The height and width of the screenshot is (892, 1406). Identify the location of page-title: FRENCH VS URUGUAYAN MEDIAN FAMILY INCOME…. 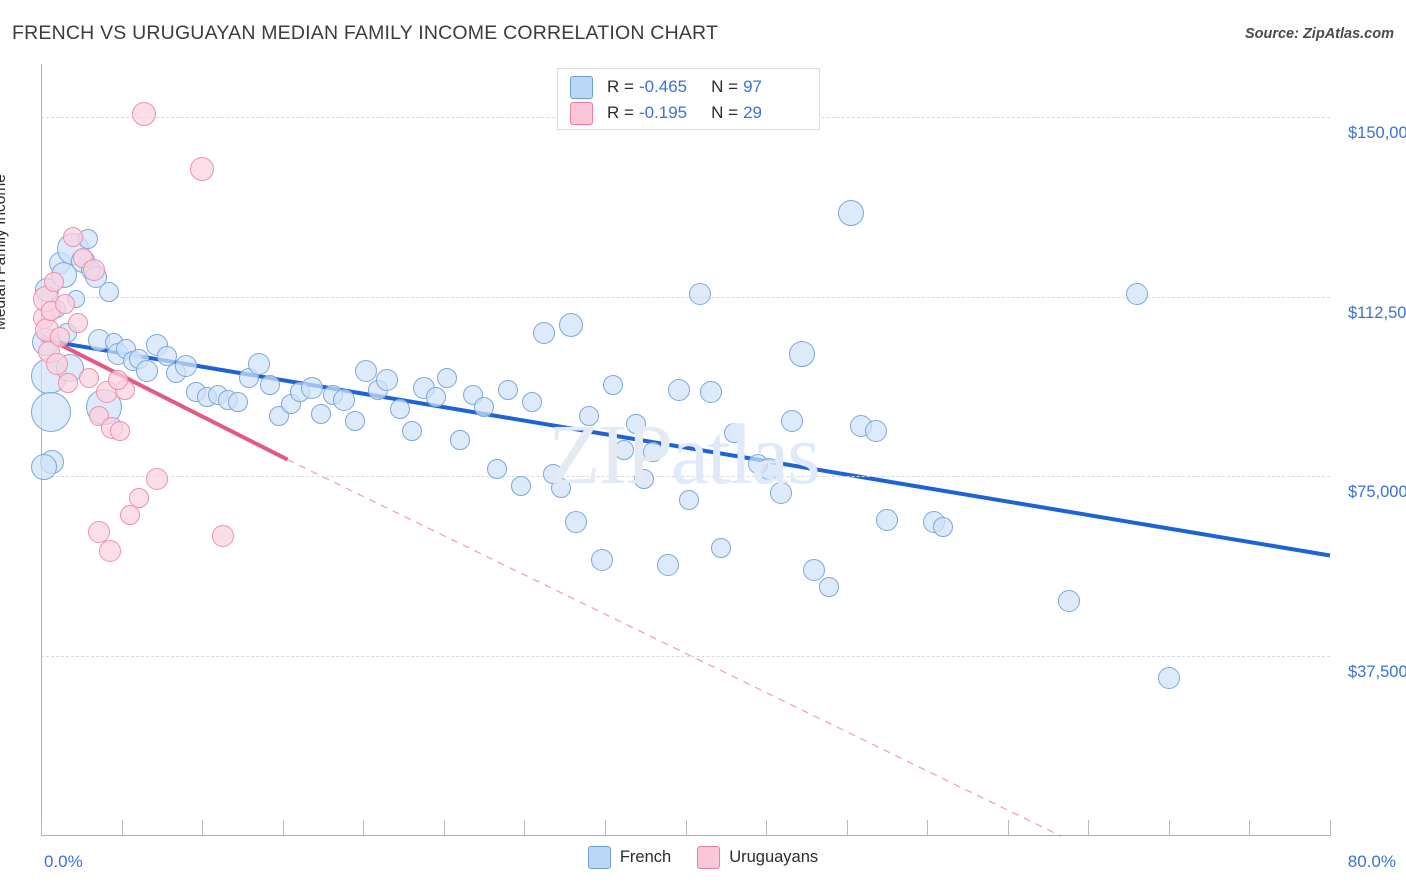
(365, 33).